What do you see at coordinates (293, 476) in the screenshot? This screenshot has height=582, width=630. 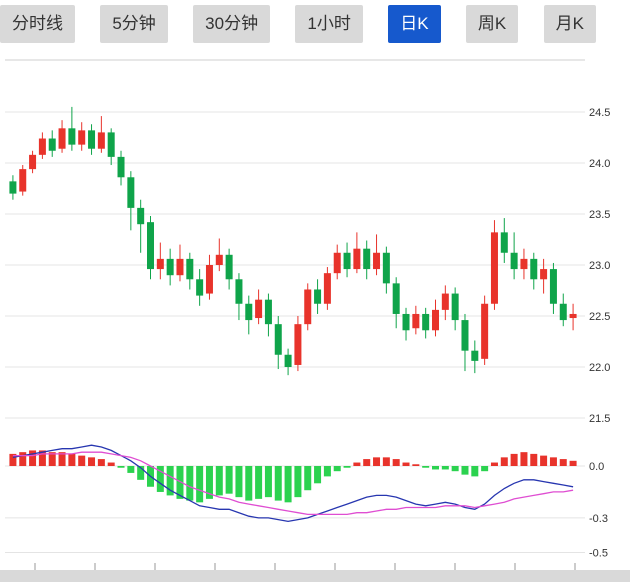 I see `macd-histogram-layer` at bounding box center [293, 476].